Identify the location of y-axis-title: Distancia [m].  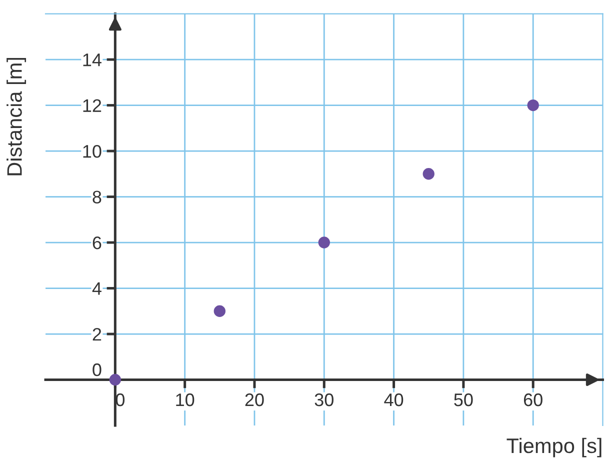
(16, 117).